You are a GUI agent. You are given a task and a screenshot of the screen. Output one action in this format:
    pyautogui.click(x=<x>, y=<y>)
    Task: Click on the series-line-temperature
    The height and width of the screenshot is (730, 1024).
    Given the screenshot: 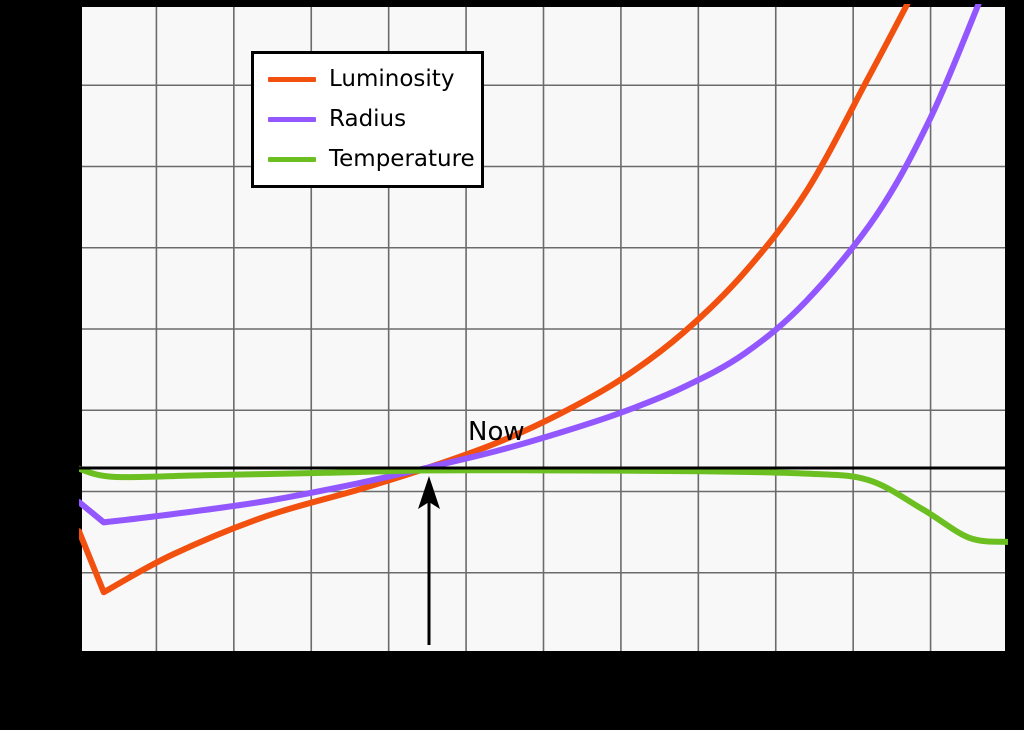 What is the action you would take?
    pyautogui.click(x=543, y=505)
    